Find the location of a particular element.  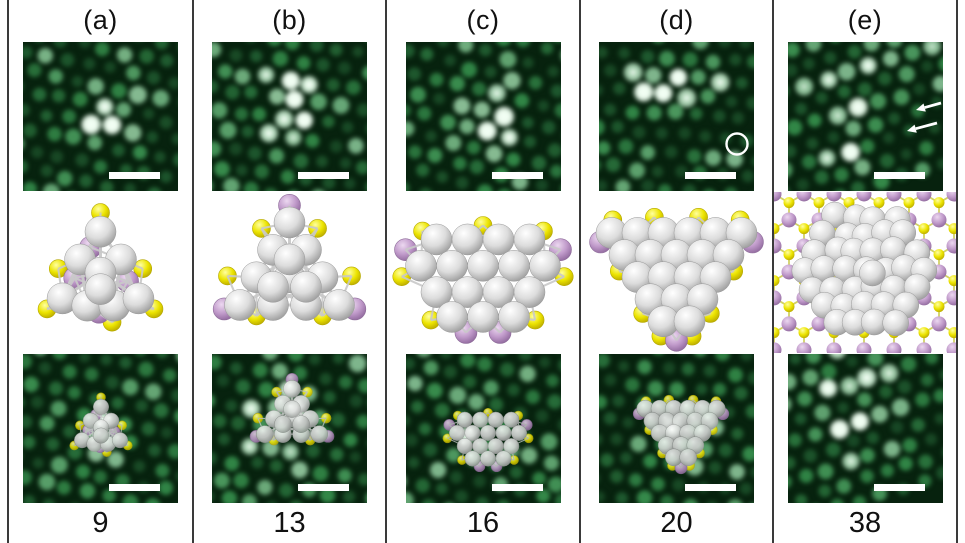

panel-label: (c) is located at coordinates (483, 19).